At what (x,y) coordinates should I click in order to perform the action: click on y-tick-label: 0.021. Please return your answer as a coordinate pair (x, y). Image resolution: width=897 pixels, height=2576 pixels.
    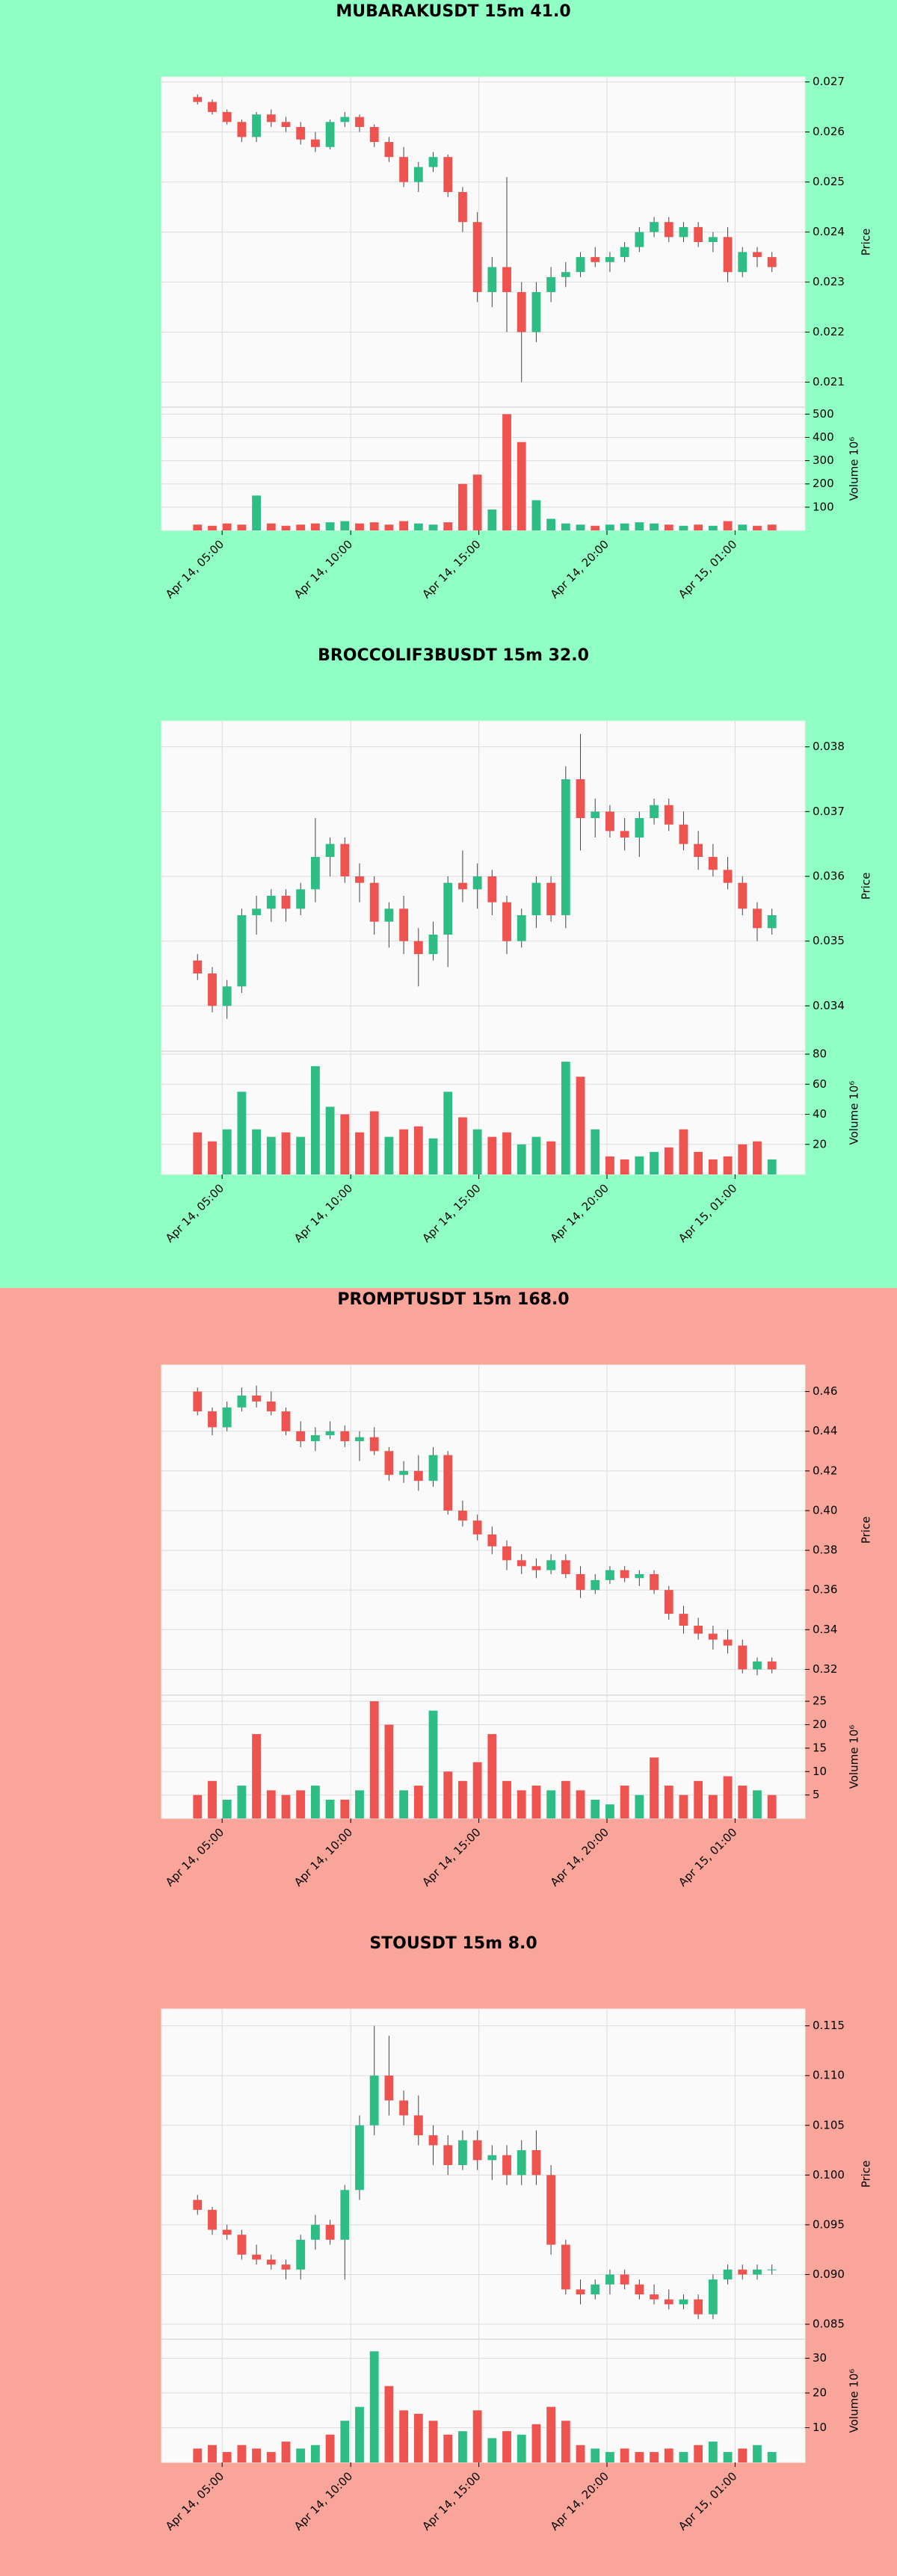
    Looking at the image, I should click on (829, 381).